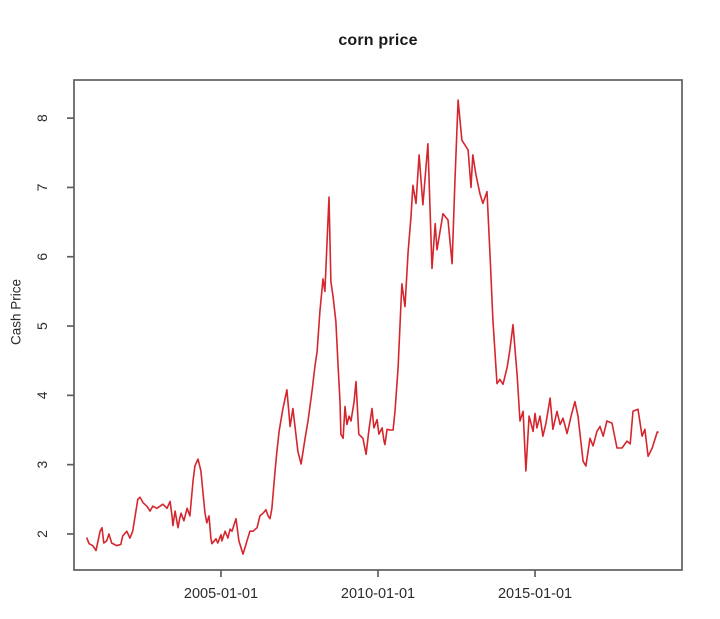  Describe the element at coordinates (42, 118) in the screenshot. I see `y-tick-label: 8` at that location.